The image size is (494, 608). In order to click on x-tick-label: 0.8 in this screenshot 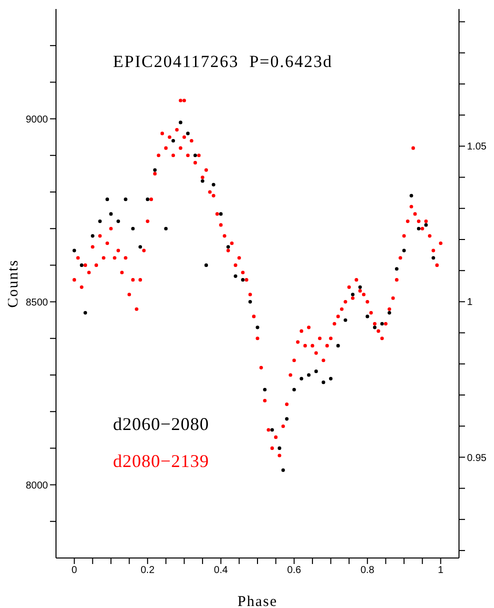, I will do `click(367, 570)`.